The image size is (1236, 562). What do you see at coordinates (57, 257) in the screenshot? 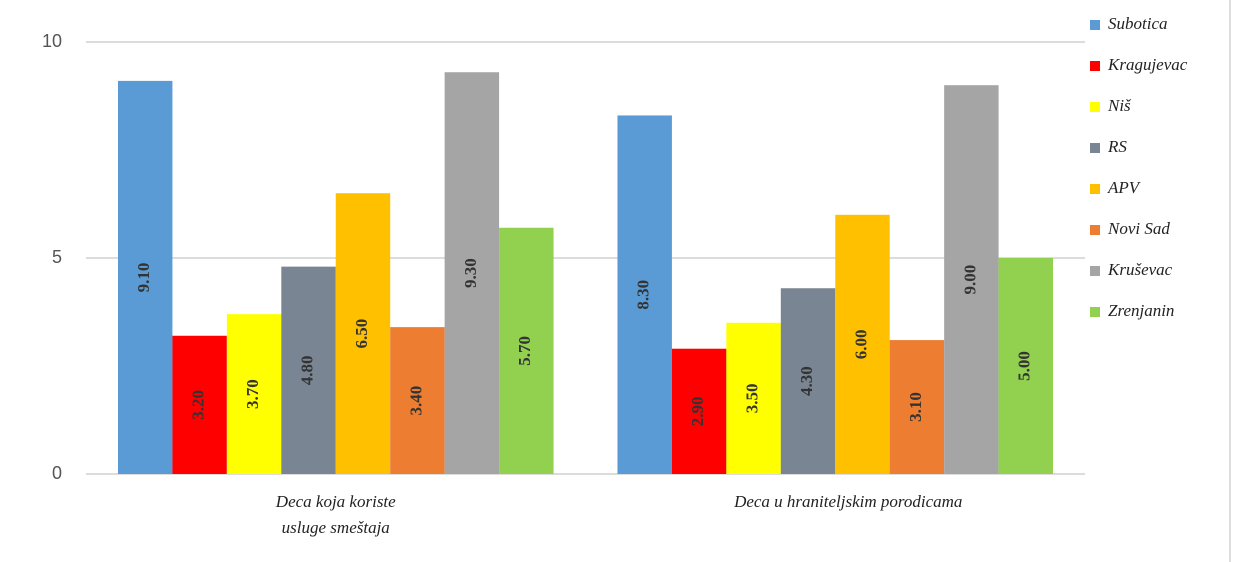
I see `y-tick-label: 5` at bounding box center [57, 257].